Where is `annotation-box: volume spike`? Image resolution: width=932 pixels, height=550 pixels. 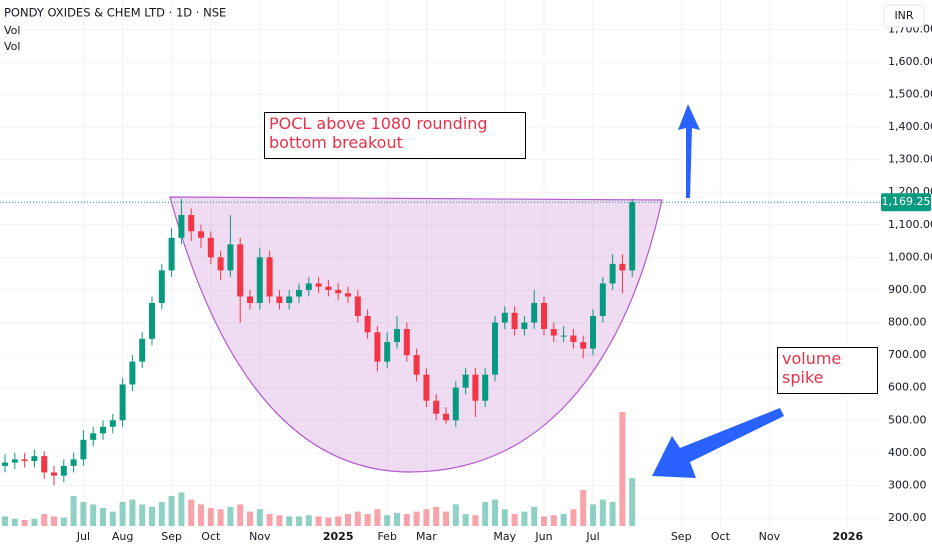 annotation-box: volume spike is located at coordinates (827, 370).